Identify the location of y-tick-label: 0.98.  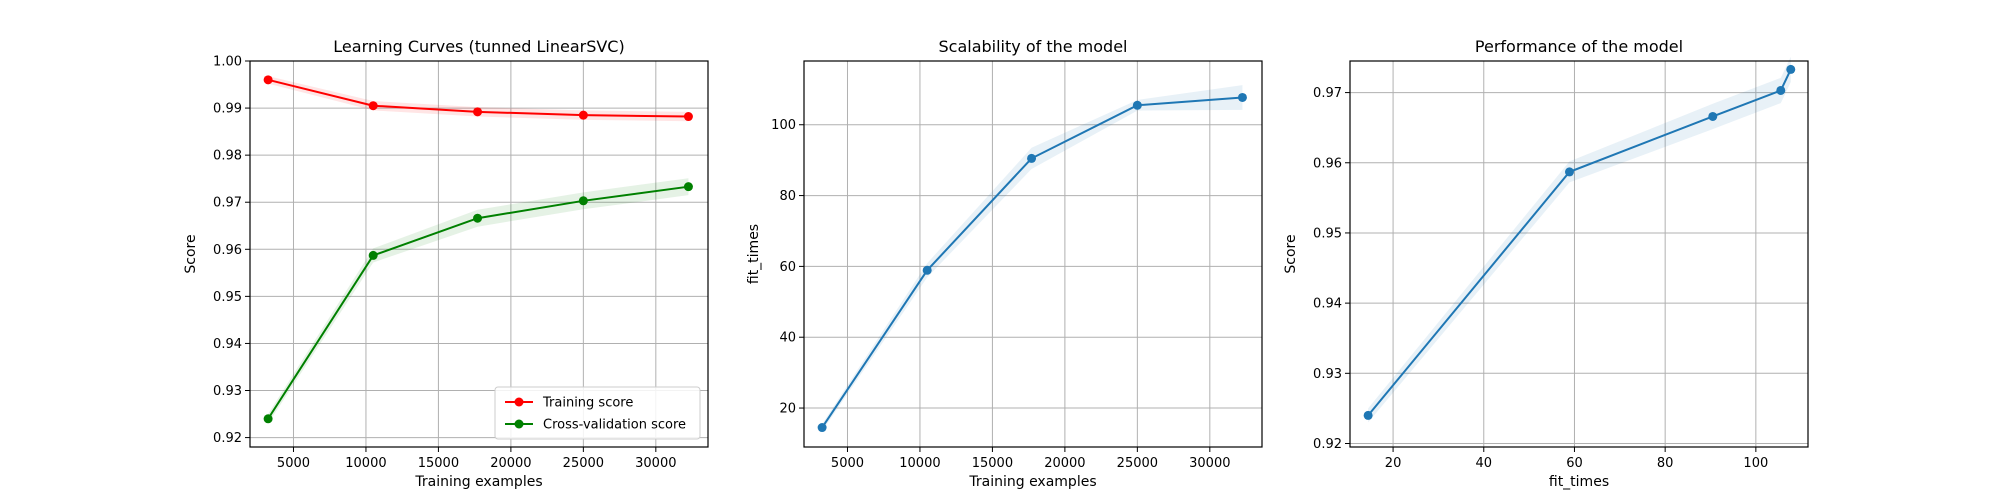
(227, 156).